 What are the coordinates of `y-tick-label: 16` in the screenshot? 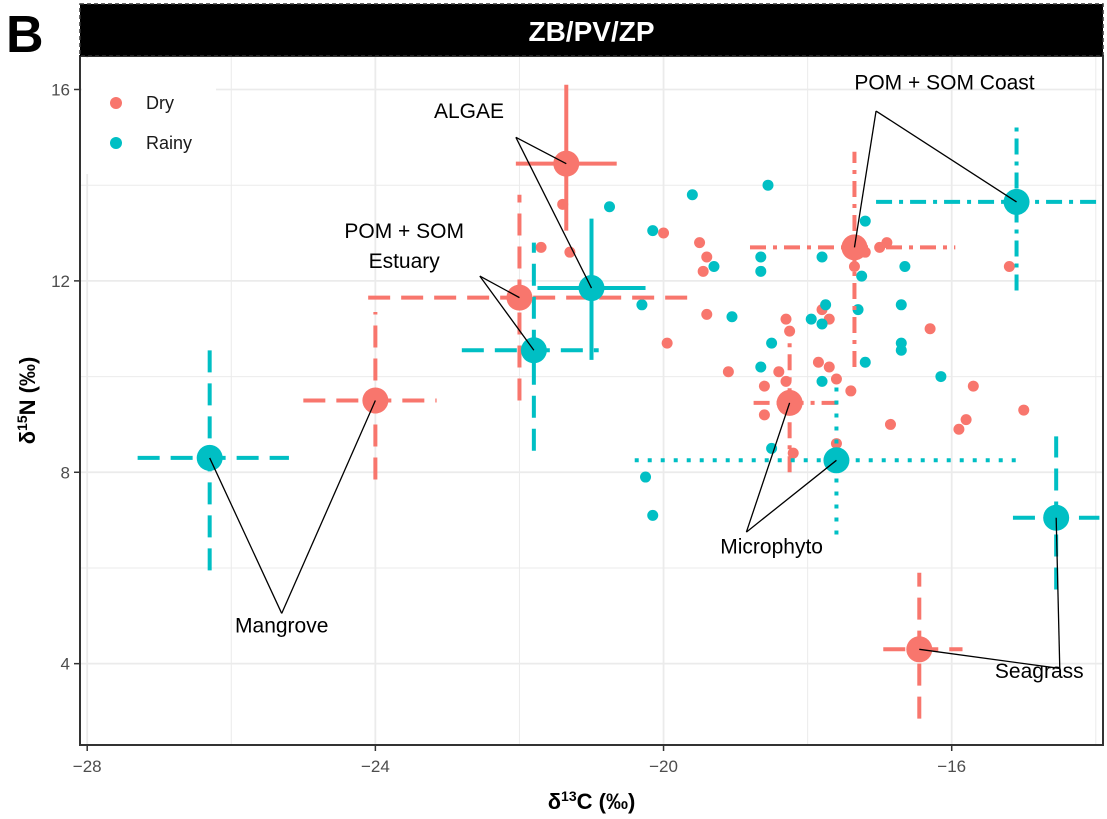 It's located at (60, 89).